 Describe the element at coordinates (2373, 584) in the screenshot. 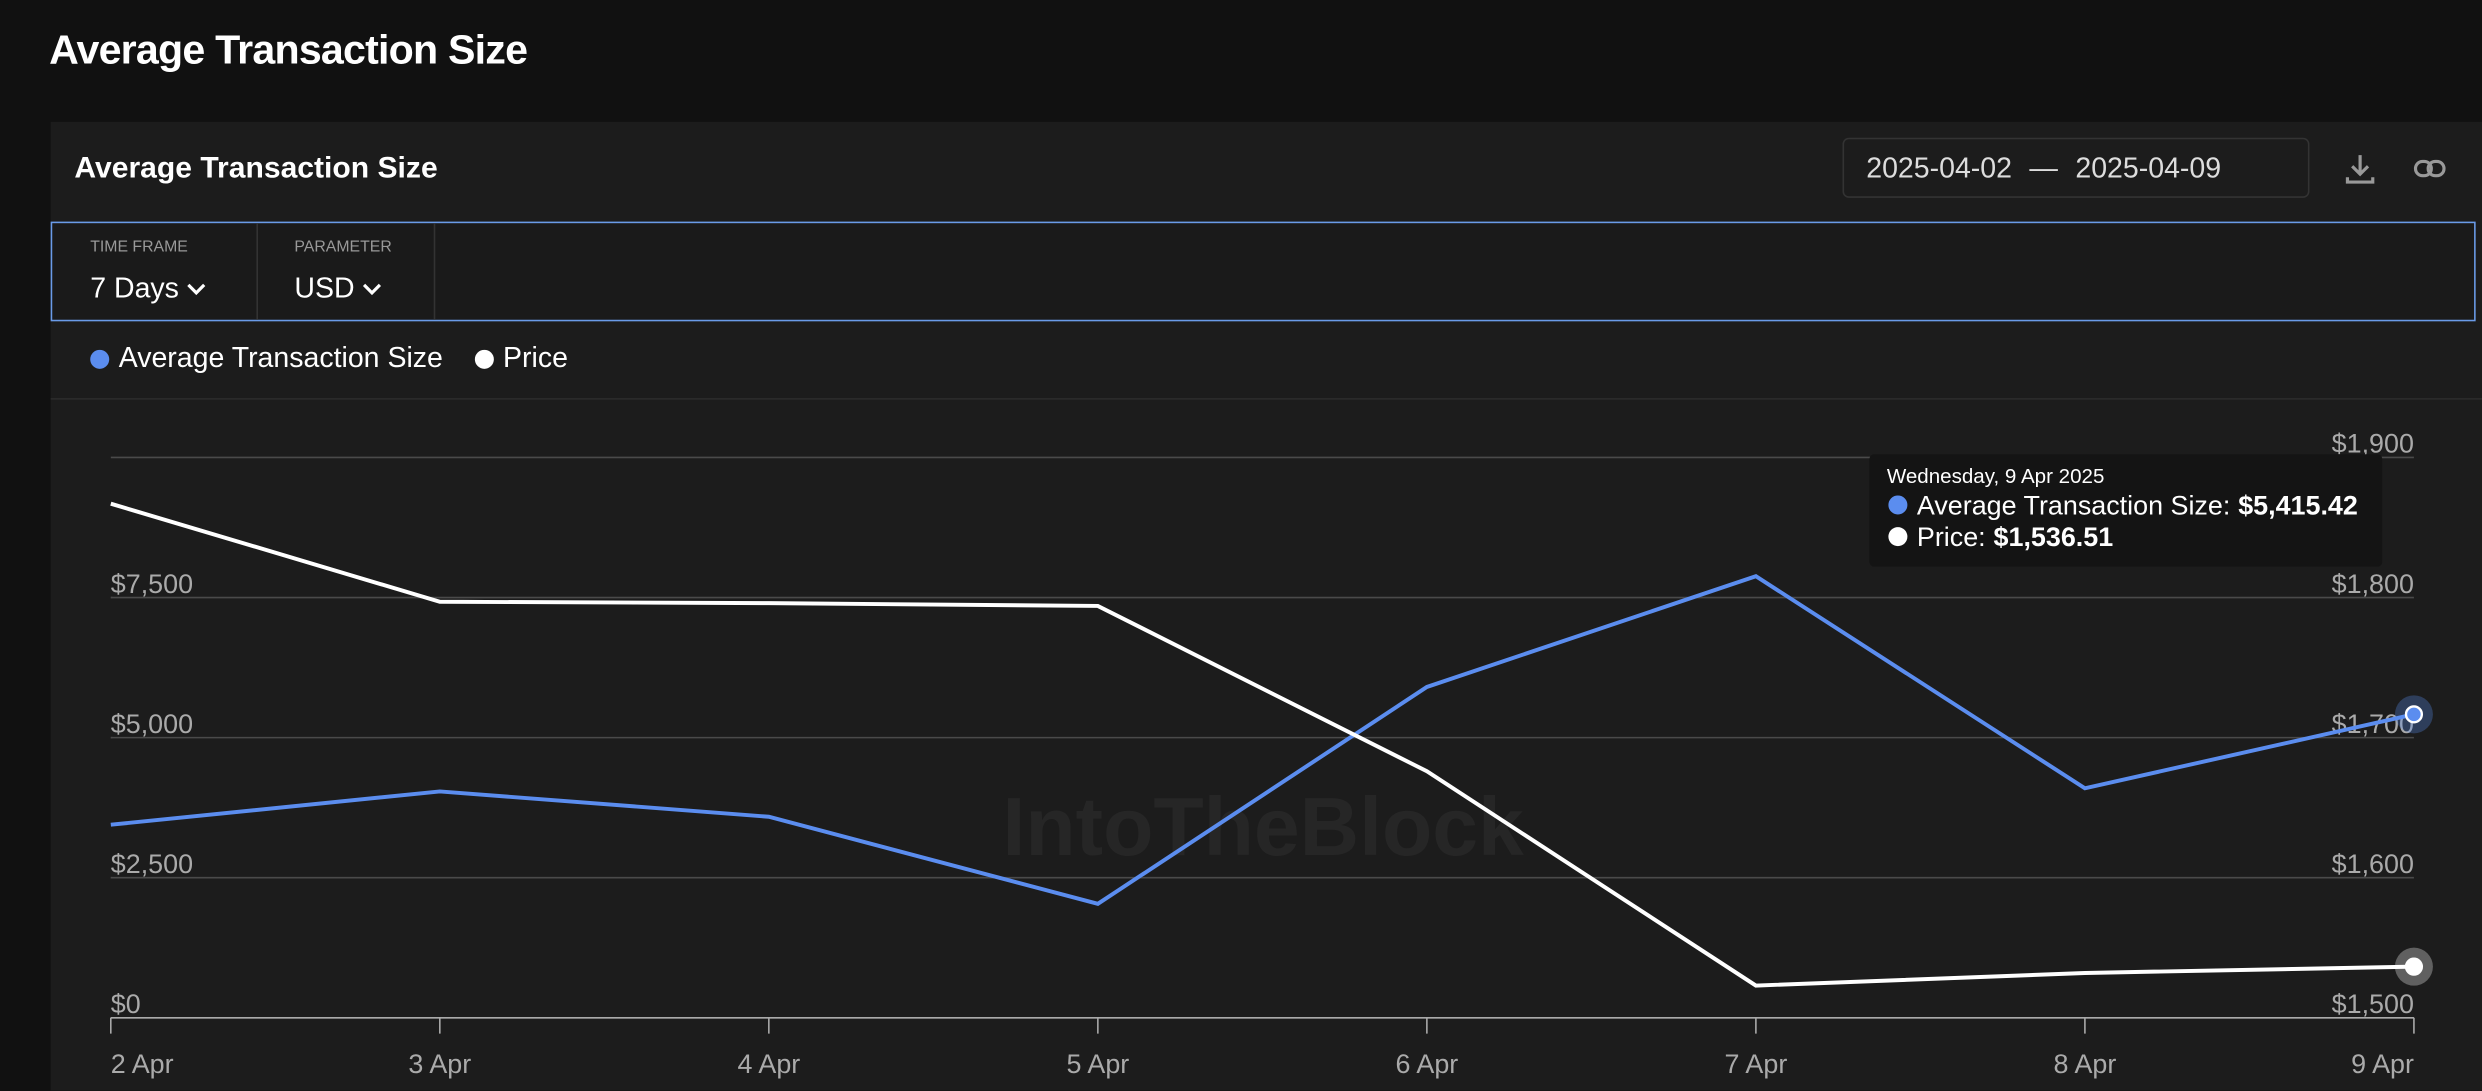

I see `y2-tick-label: $1,800` at that location.